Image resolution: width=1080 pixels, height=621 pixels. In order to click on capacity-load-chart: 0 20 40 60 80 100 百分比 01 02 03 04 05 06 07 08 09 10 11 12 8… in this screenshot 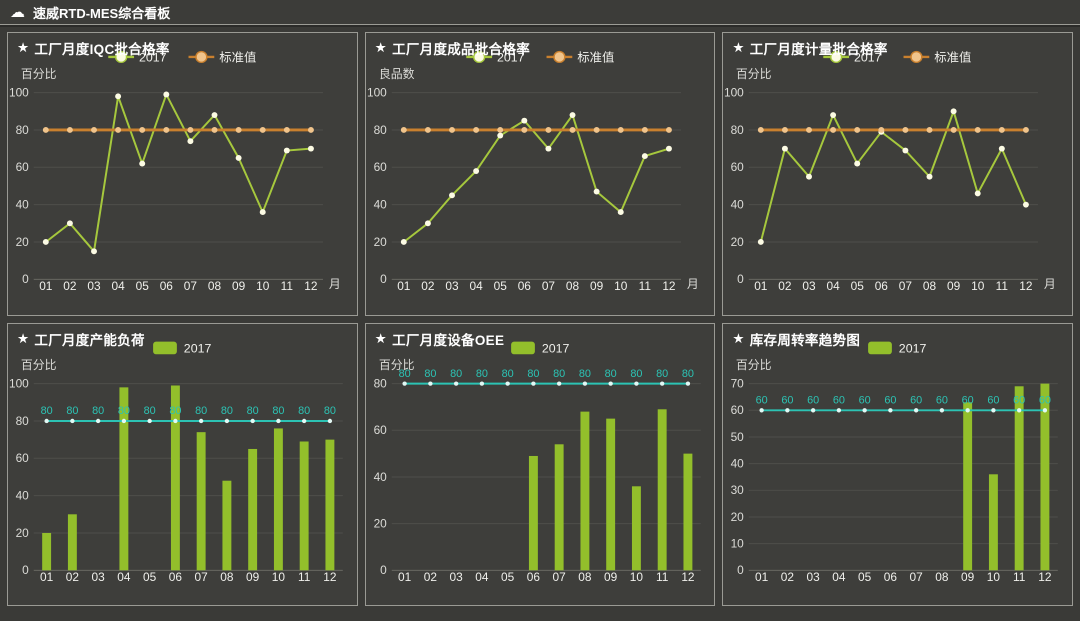, I will do `click(176, 462)`.